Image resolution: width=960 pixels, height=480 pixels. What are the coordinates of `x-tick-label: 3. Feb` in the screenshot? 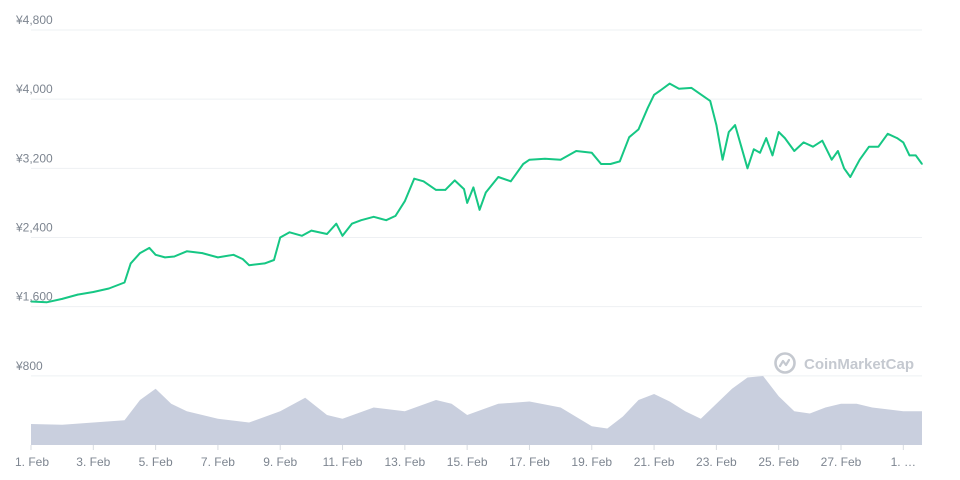 It's located at (93, 462).